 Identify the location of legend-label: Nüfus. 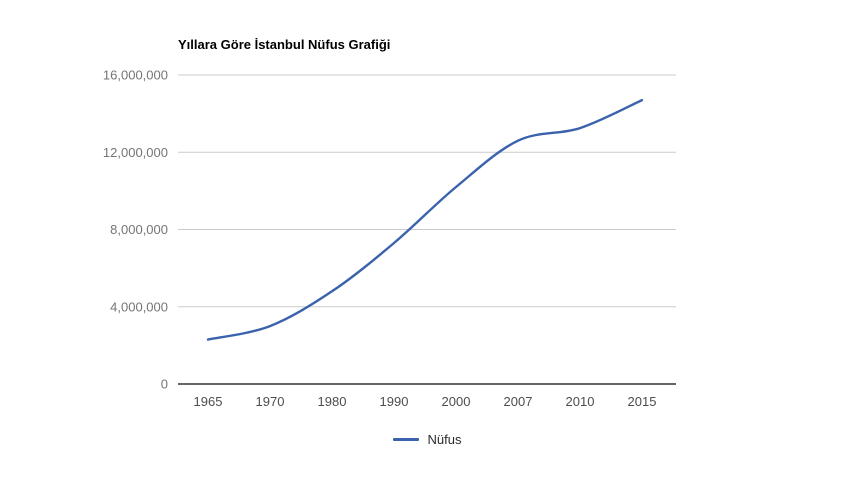
(444, 439).